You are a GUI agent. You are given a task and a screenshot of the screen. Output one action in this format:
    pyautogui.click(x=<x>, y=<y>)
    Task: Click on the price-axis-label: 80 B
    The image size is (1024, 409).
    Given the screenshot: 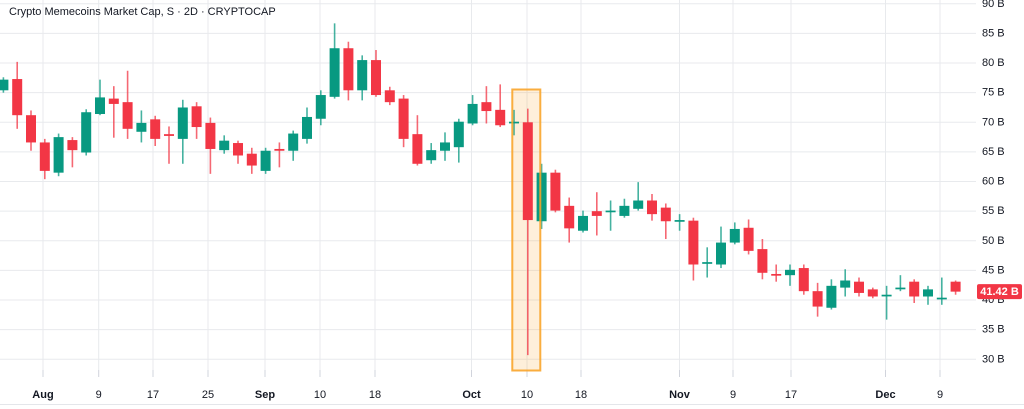 What is the action you would take?
    pyautogui.click(x=993, y=63)
    